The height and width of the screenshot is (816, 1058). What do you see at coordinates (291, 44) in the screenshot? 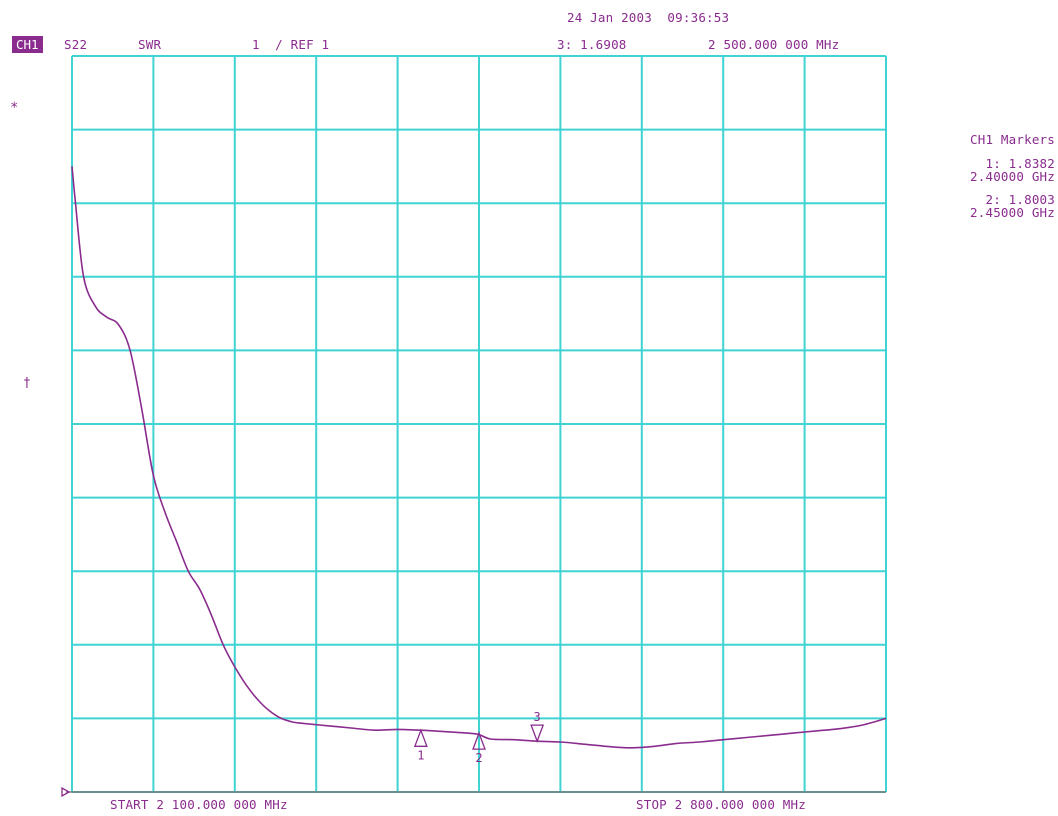
I see `scale-ref-label: 1 / REF 1` at bounding box center [291, 44].